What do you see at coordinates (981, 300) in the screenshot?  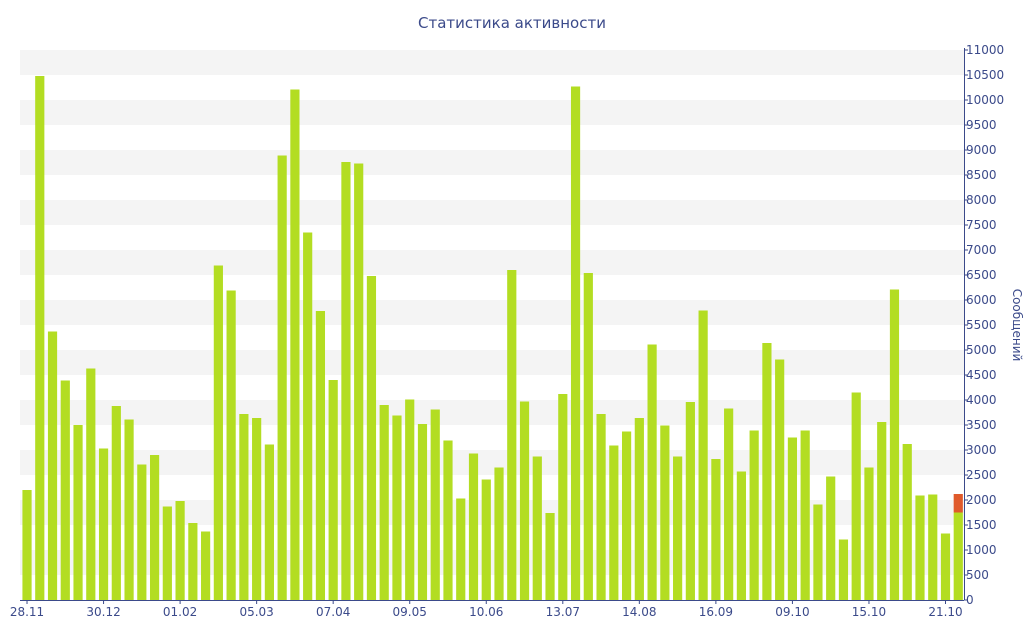 I see `y-tick-label: 6000` at bounding box center [981, 300].